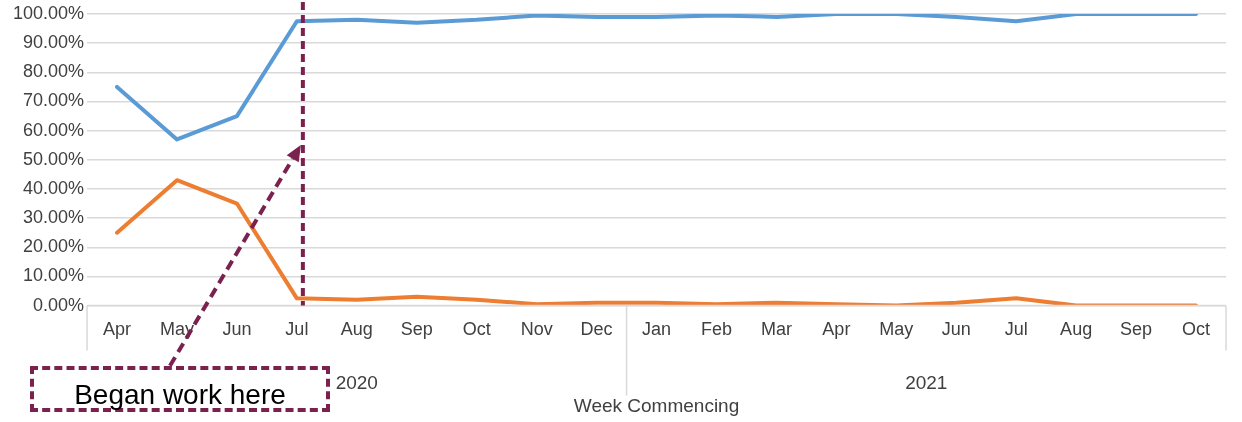  What do you see at coordinates (536, 329) in the screenshot?
I see `x-tick-label: Nov` at bounding box center [536, 329].